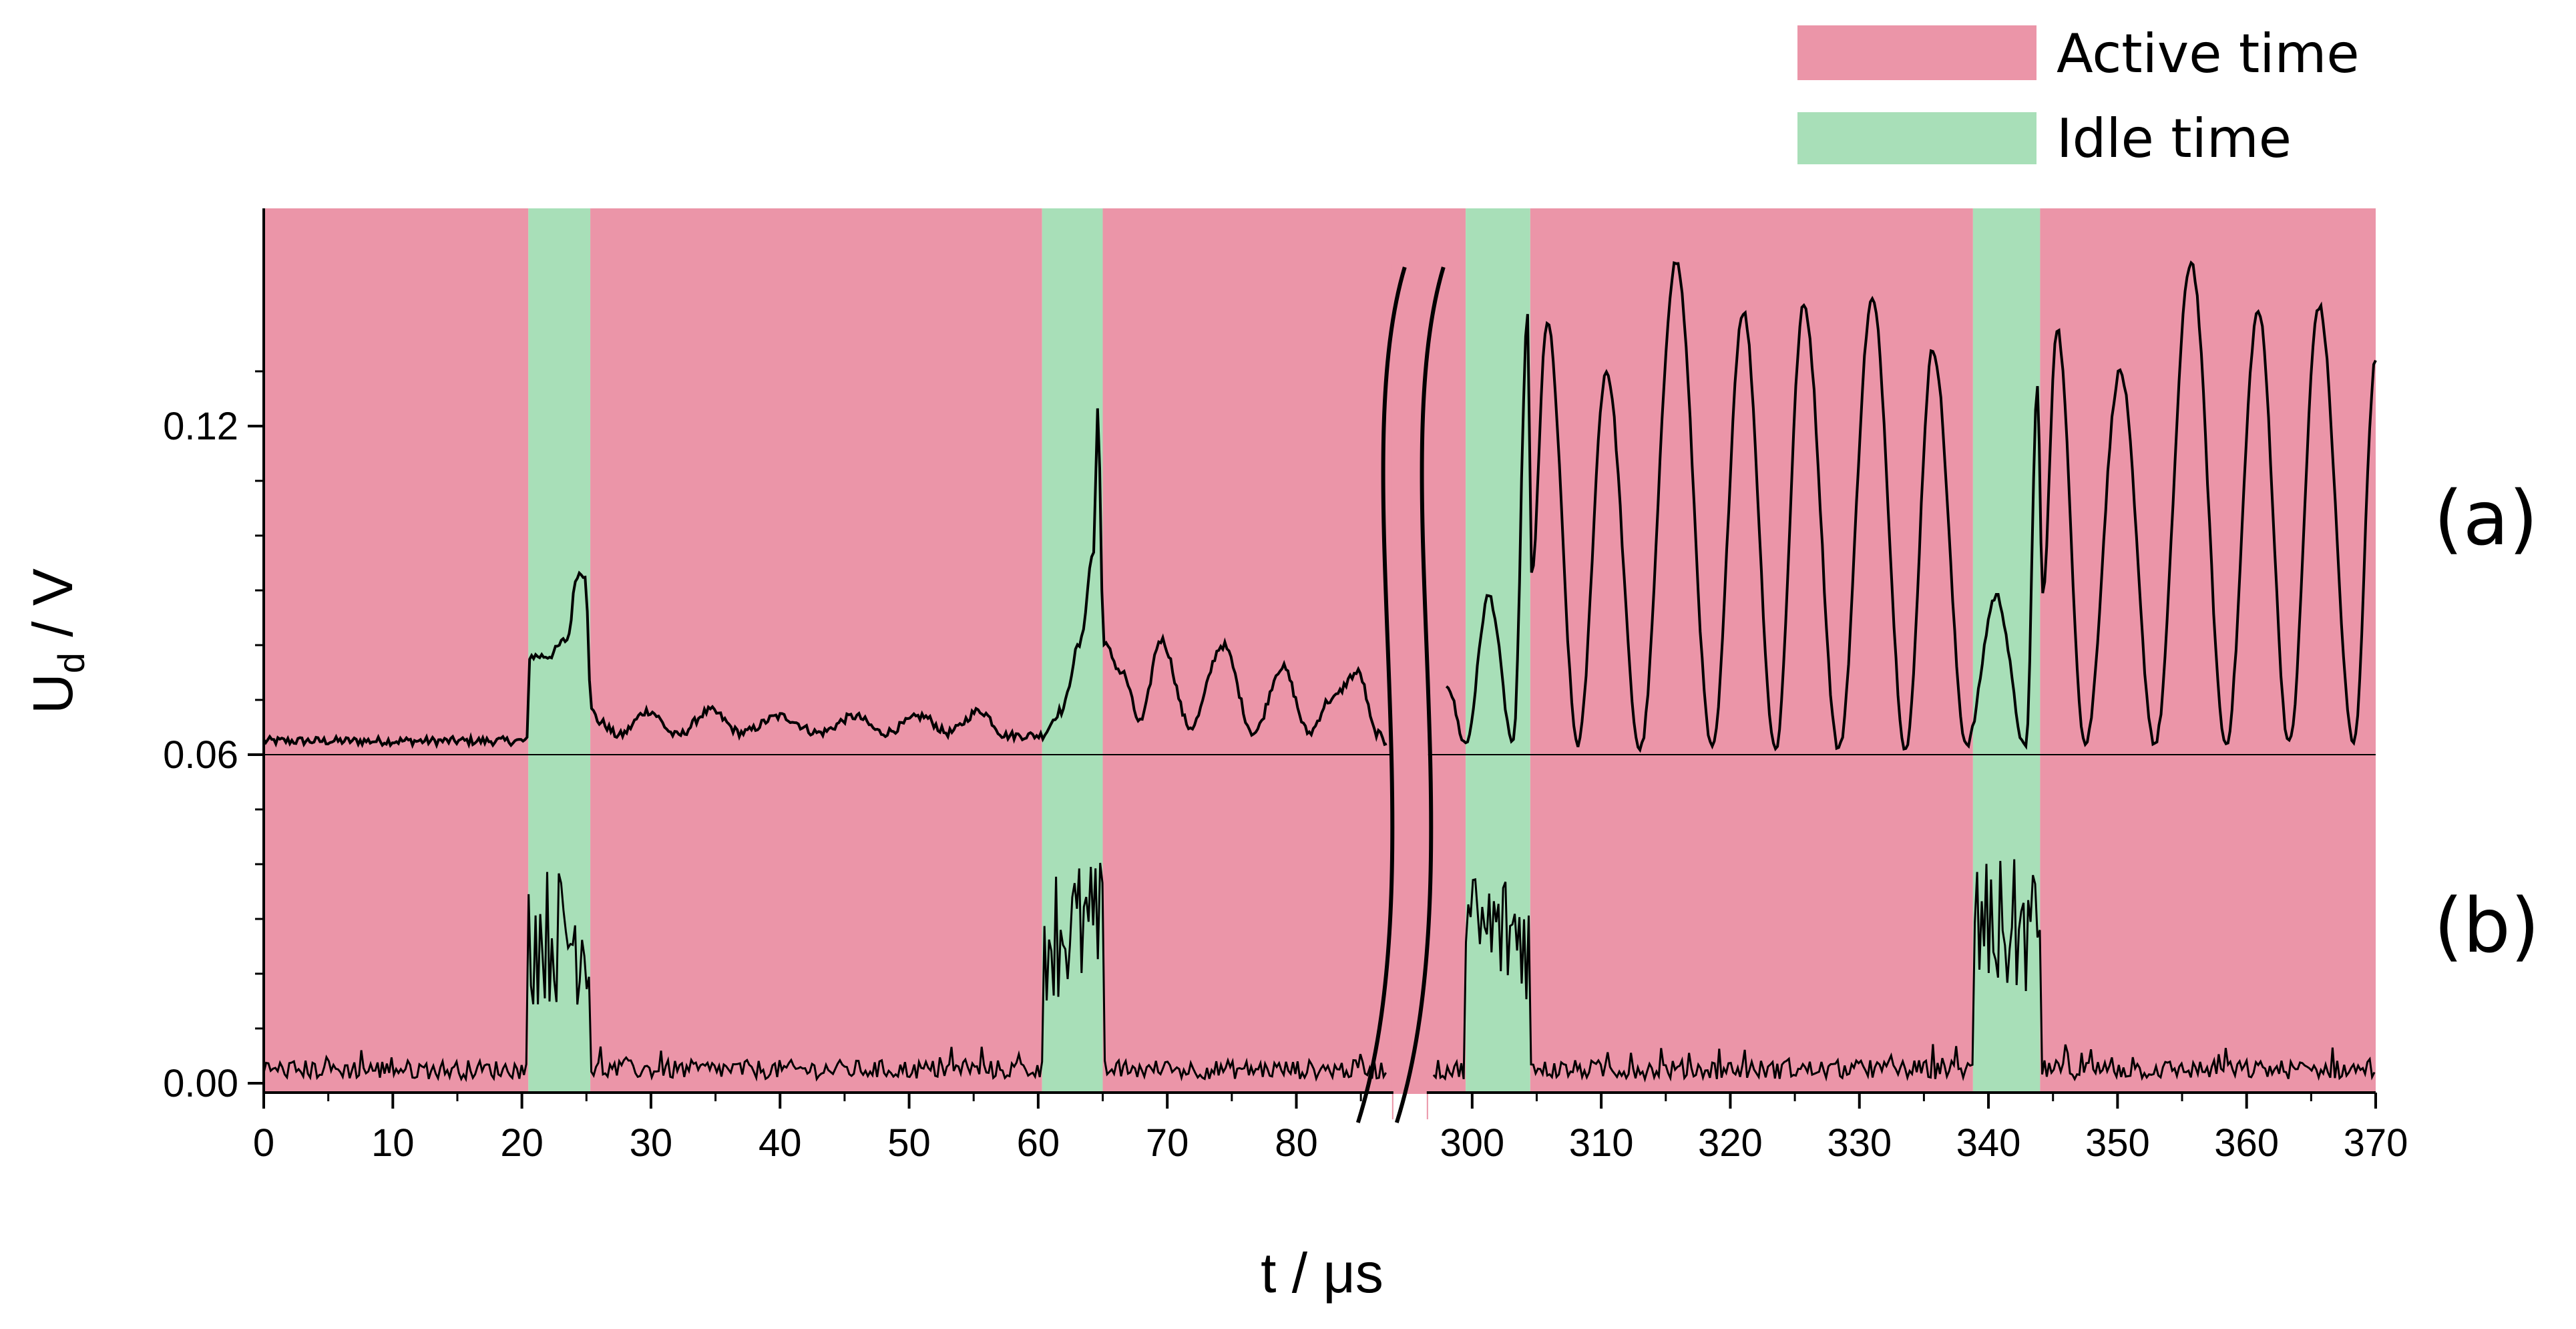 This screenshot has width=2576, height=1329. Describe the element at coordinates (52, 610) in the screenshot. I see `y-axis-label-unit: / V` at that location.